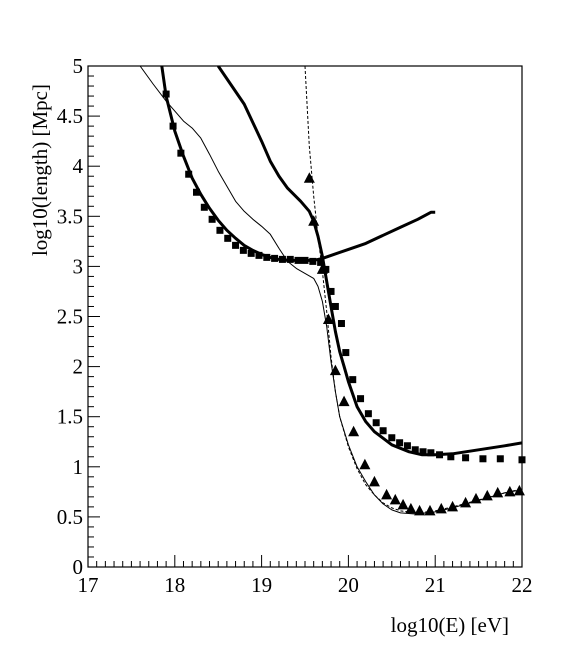 Image resolution: width=581 pixels, height=667 pixels. What do you see at coordinates (435, 585) in the screenshot?
I see `x-tick-label: 21` at bounding box center [435, 585].